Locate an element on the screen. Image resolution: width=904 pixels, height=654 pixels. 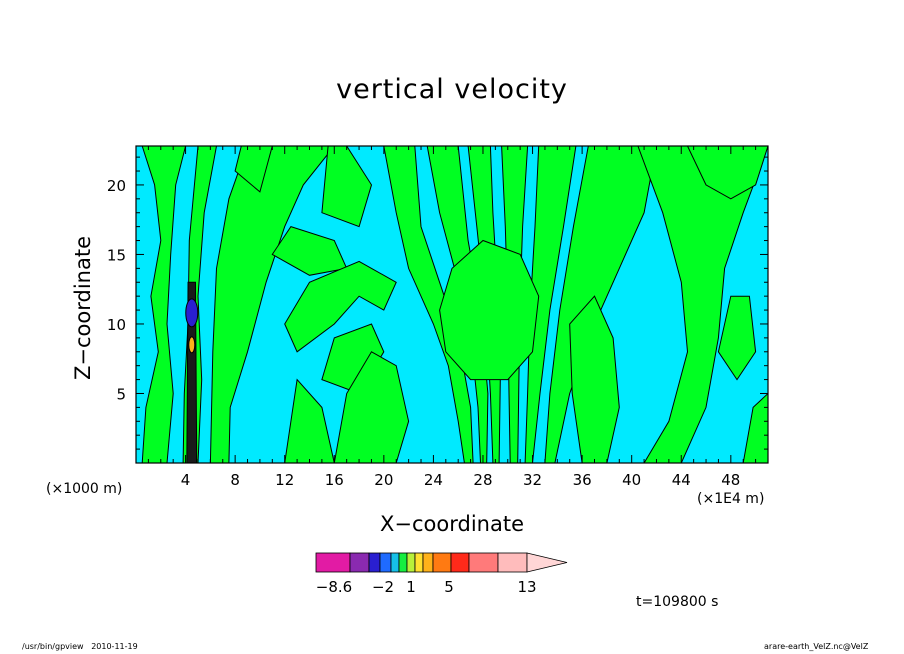
x-tick-label: 48 is located at coordinates (730, 480).